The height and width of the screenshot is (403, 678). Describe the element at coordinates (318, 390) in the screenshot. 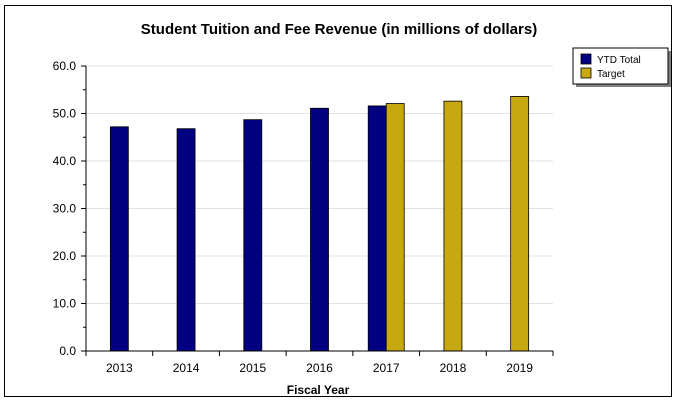

I see `x-axis-label: Fiscal Year` at that location.